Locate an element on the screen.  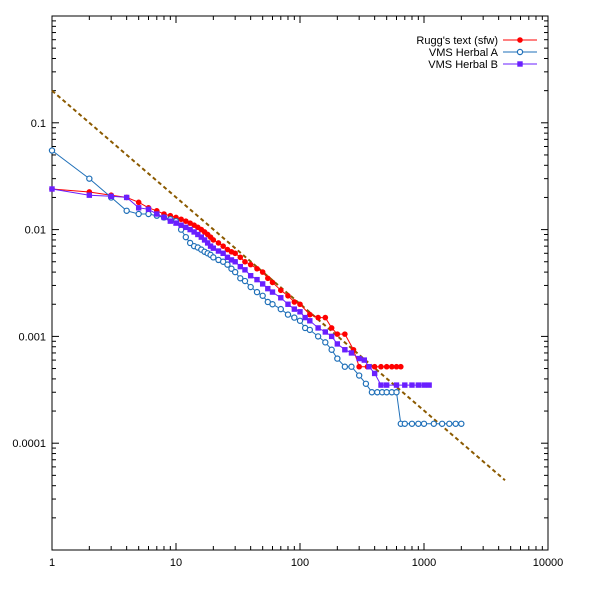
legend-swatch-marker is located at coordinates (520, 52).